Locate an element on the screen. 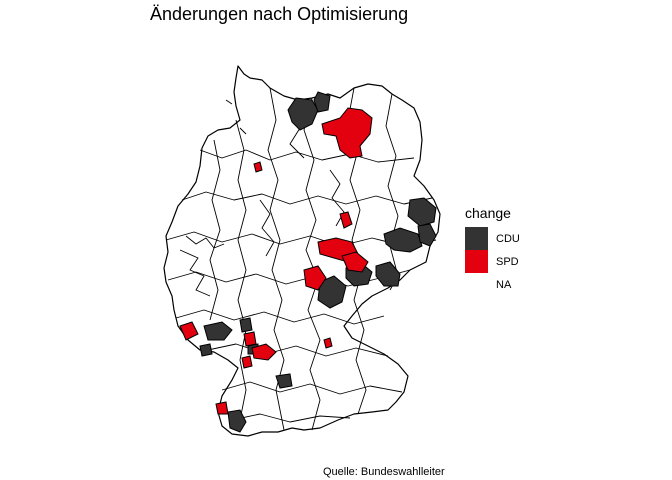 The image size is (672, 480). legend-key-na is located at coordinates (476, 284).